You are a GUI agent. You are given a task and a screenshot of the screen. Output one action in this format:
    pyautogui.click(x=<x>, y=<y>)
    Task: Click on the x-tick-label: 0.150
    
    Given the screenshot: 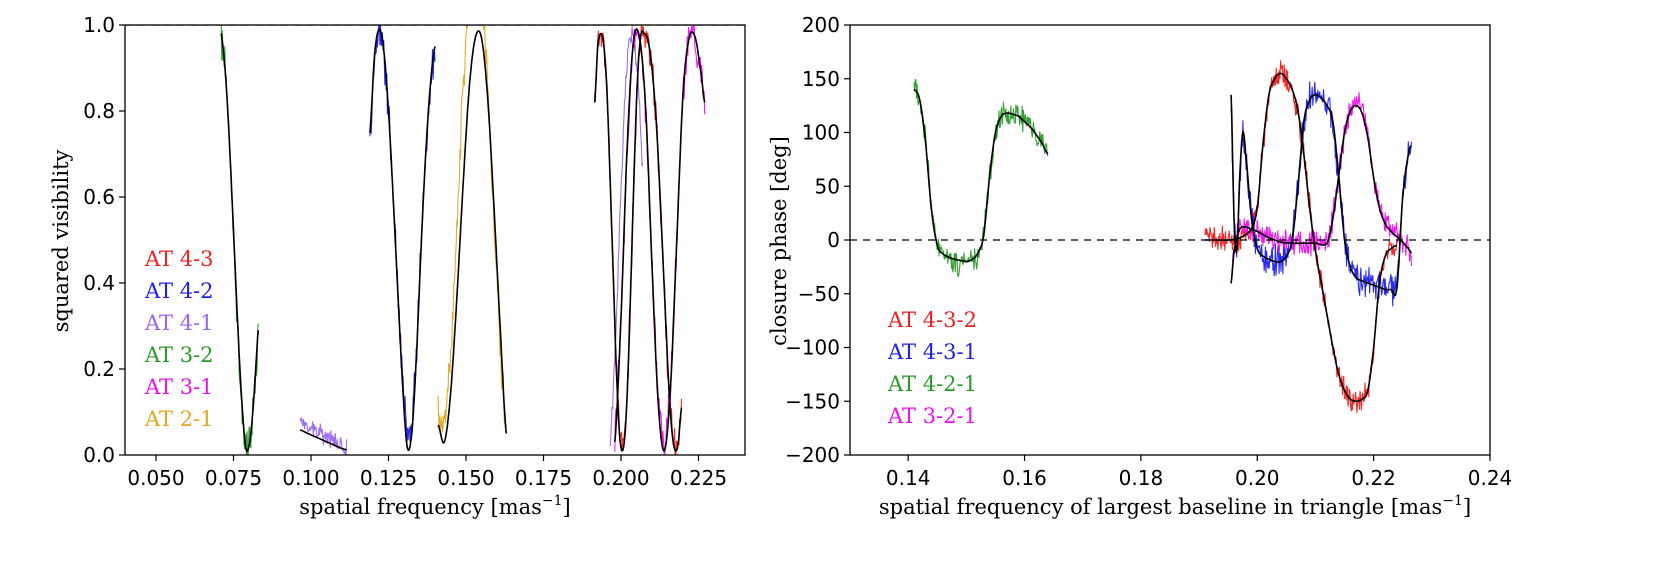 What is the action you would take?
    pyautogui.click(x=465, y=478)
    